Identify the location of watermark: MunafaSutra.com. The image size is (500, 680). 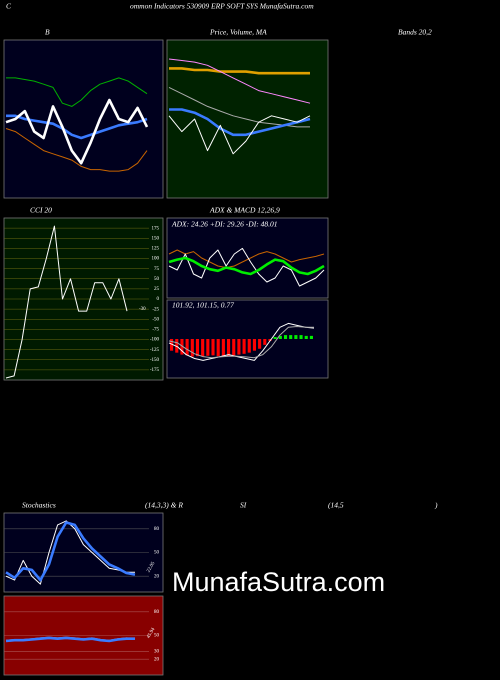
(278, 582).